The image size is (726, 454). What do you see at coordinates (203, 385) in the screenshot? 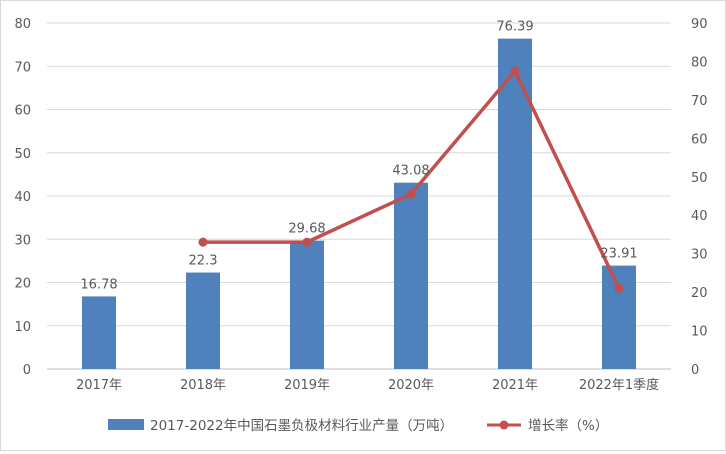
I see `x-tick-label: 2018年` at bounding box center [203, 385].